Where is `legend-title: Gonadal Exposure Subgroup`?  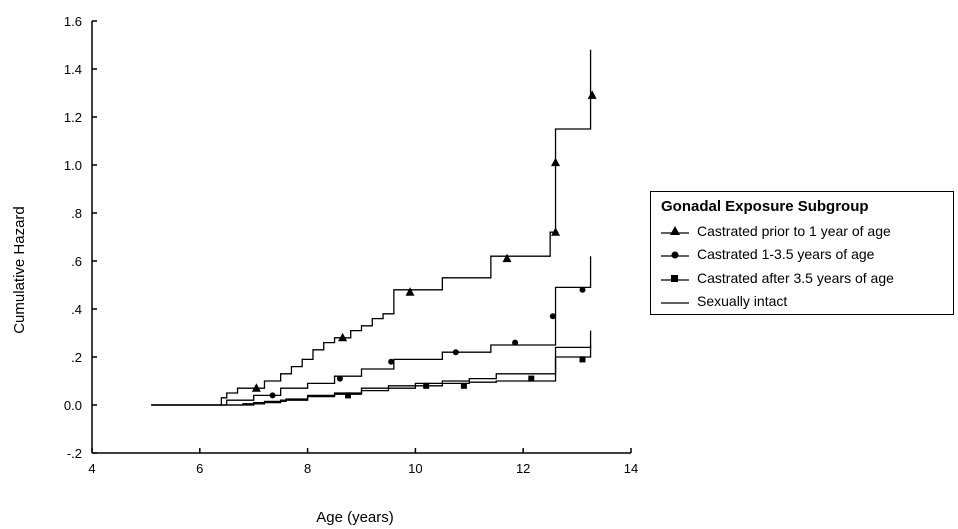
legend-title: Gonadal Exposure Subgroup is located at coordinates (765, 206).